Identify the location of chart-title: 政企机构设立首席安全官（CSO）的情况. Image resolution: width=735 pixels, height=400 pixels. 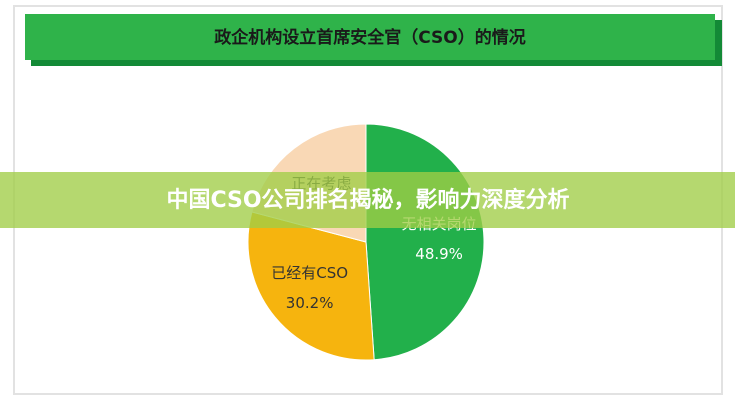
(370, 37).